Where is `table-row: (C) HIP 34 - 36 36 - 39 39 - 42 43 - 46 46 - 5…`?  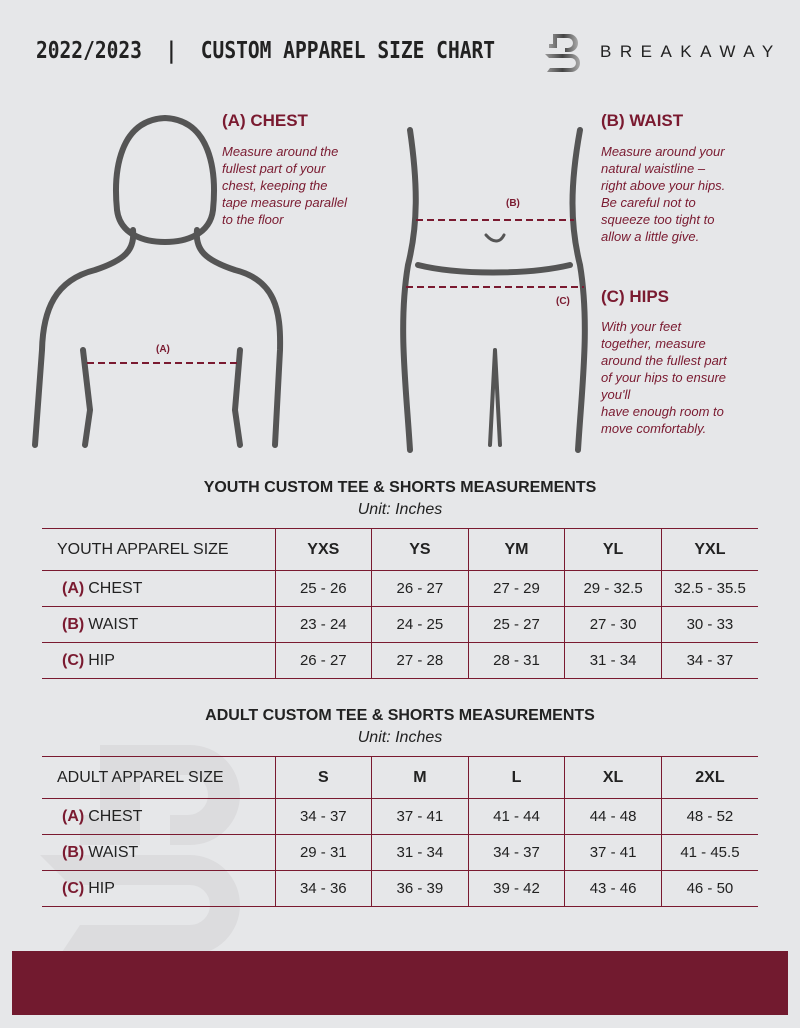 table-row: (C) HIP 34 - 36 36 - 39 39 - 42 43 - 46 46 - 5… is located at coordinates (400, 888).